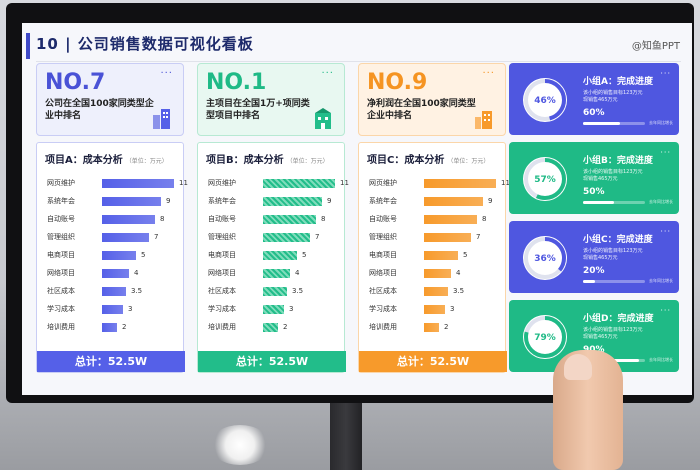 The image size is (700, 470). I want to click on bar-row: 培训费用 2, so click(111, 327).